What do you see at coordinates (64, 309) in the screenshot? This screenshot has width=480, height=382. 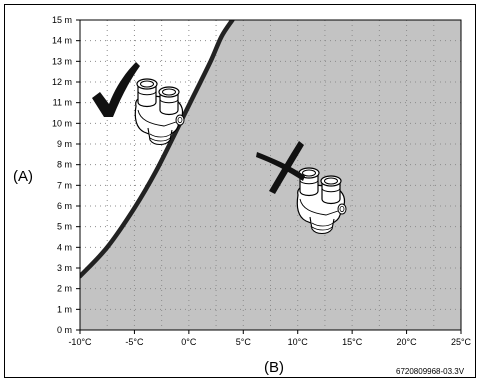 I see `y-tick-label: 1 m` at bounding box center [64, 309].